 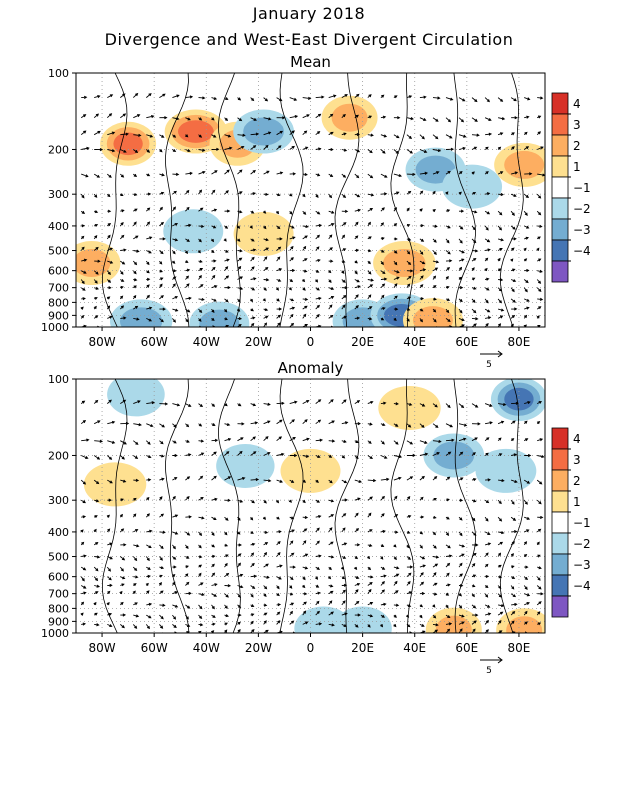 I want to click on colorbar-label: 2, so click(x=577, y=146).